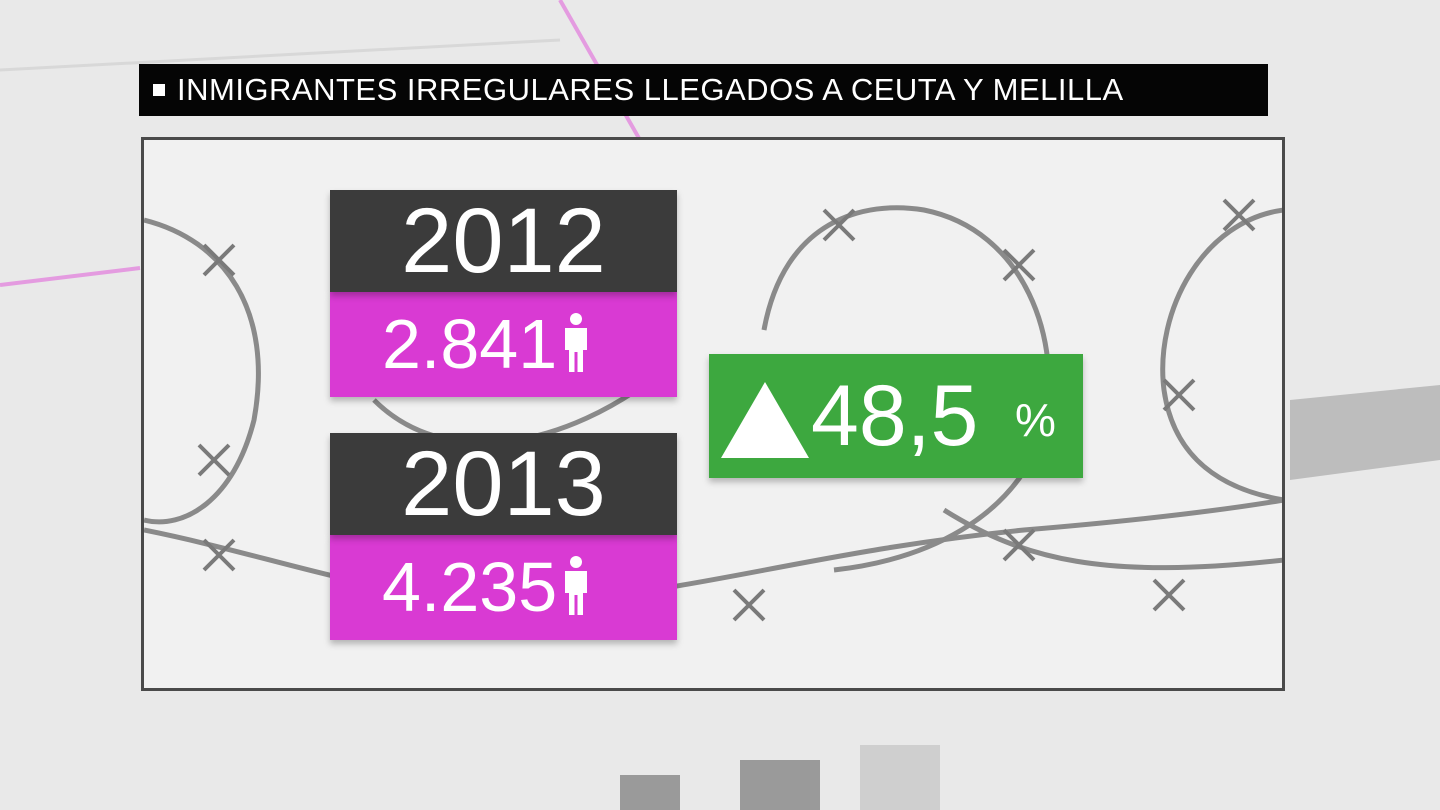 This screenshot has height=810, width=1440. I want to click on count-box: 2.841, so click(503, 344).